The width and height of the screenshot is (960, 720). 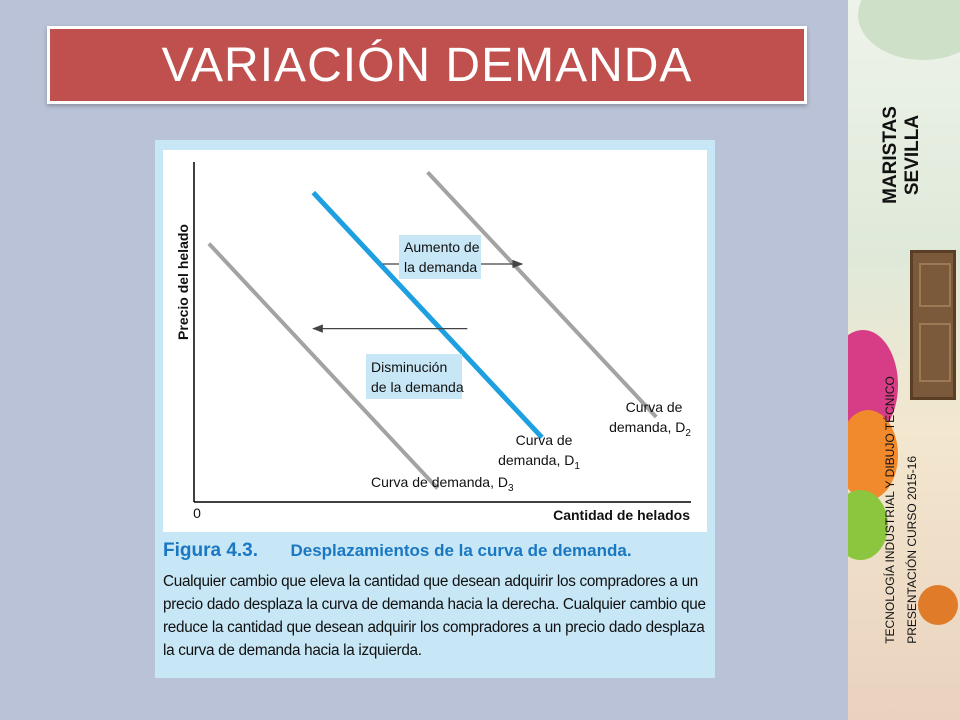 I want to click on brand-line-1: MARISTAS, so click(x=890, y=155).